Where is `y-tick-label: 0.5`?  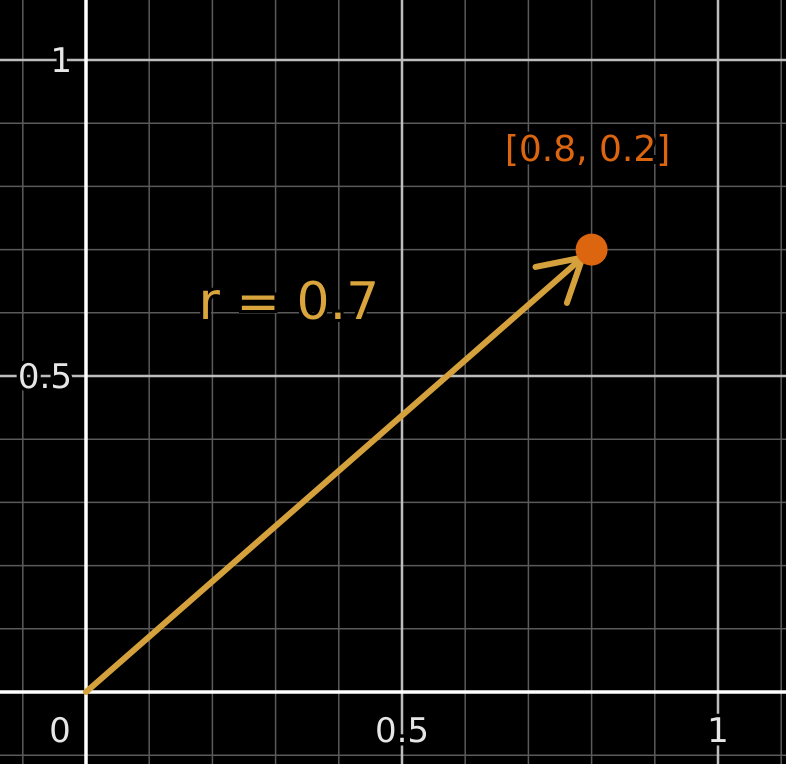 y-tick-label: 0.5 is located at coordinates (45, 377).